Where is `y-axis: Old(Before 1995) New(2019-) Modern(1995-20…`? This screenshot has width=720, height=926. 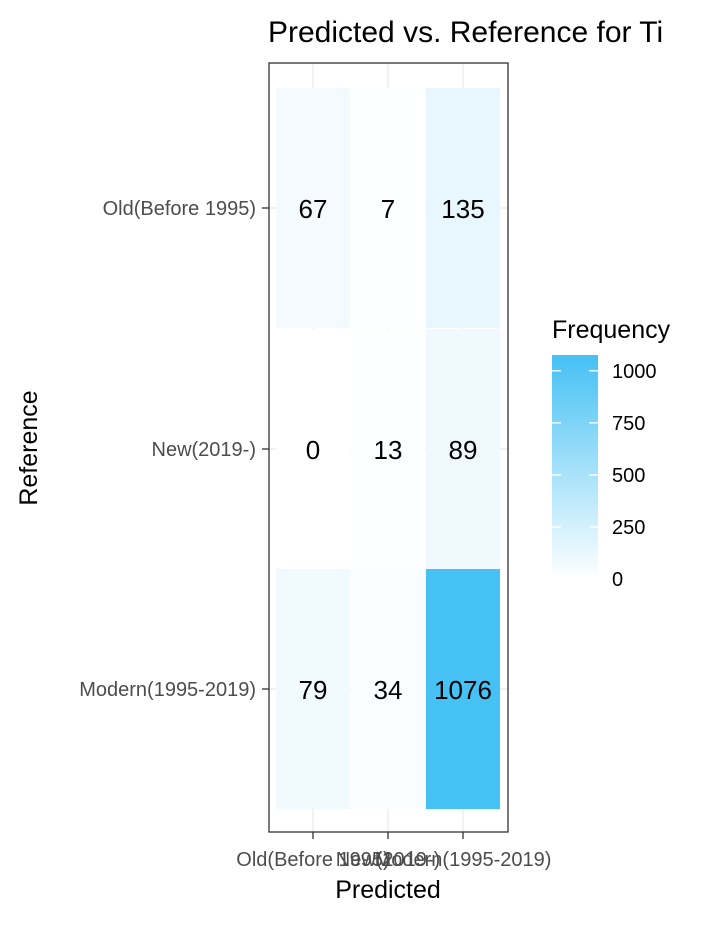 y-axis: Old(Before 1995) New(2019-) Modern(1995-20… is located at coordinates (174, 449).